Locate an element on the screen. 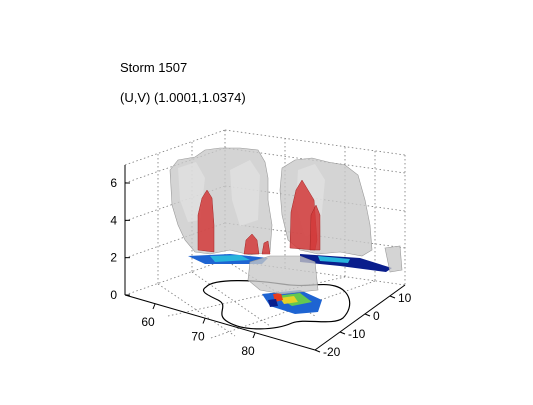 Image resolution: width=533 pixels, height=405 pixels. floor-color-patches is located at coordinates (290, 284).